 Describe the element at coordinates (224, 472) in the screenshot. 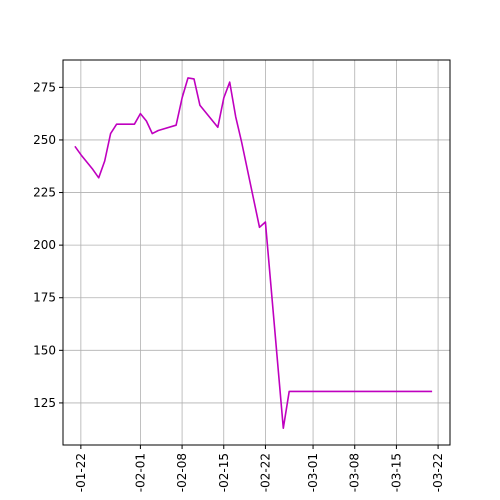

I see `x-tick-label: -02-15` at that location.